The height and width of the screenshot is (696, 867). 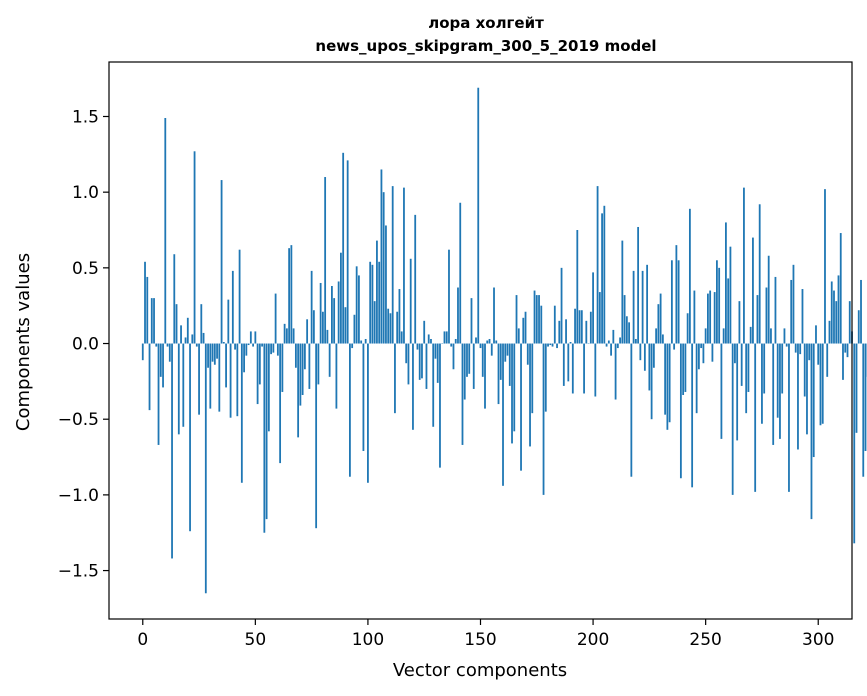 What do you see at coordinates (85, 269) in the screenshot?
I see `y-tick-label: 0.5` at bounding box center [85, 269].